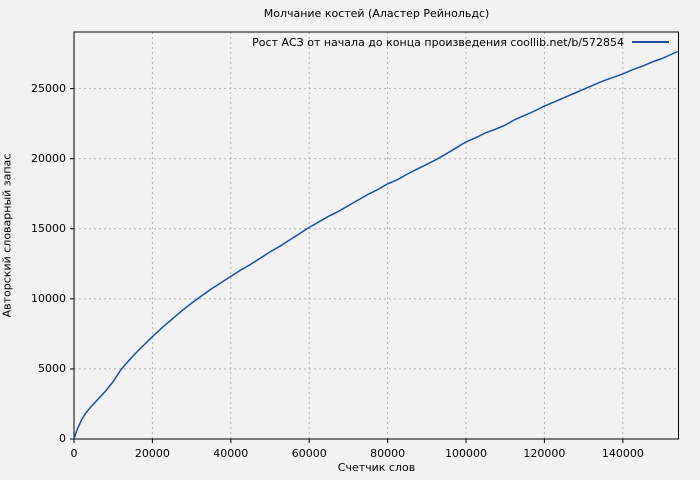 This screenshot has height=480, width=700. I want to click on y-tick-label: 15000, so click(48, 228).